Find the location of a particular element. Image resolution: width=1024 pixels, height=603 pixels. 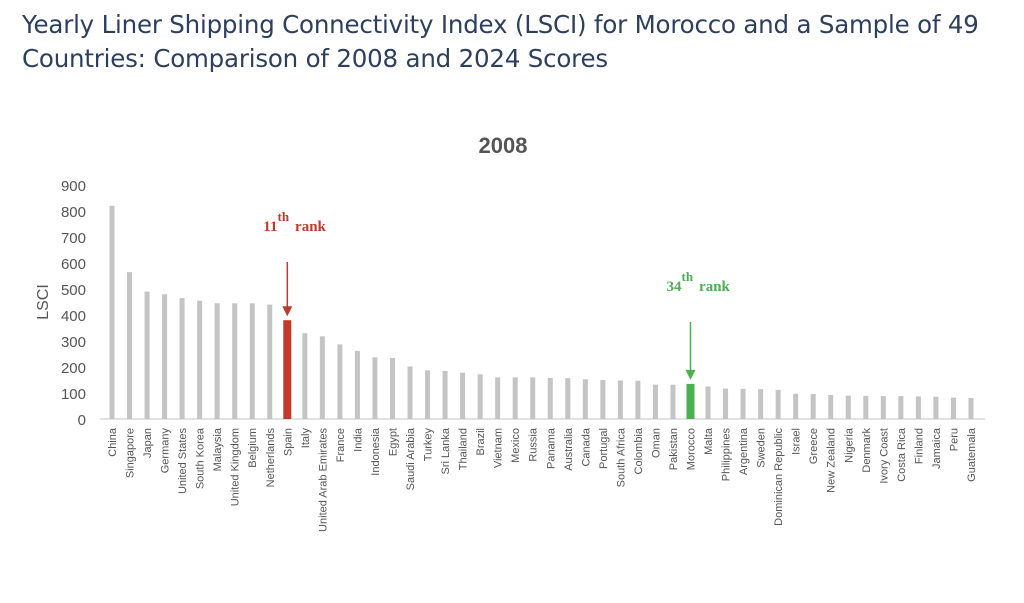

x-tick-label: Spain is located at coordinates (288, 442).